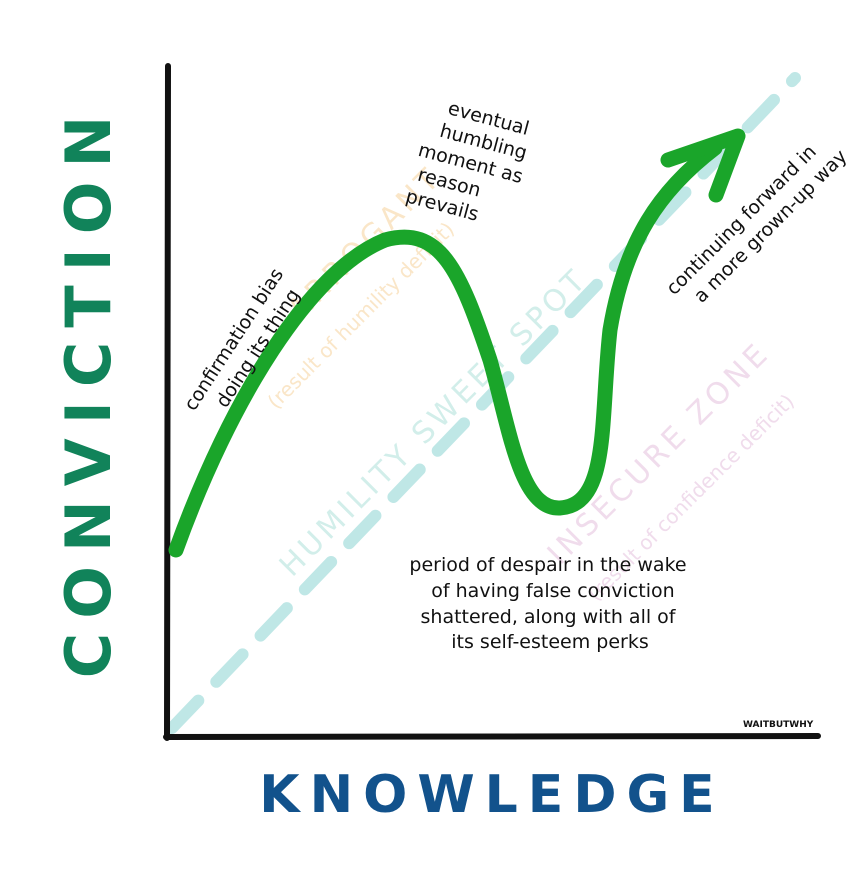 This screenshot has width=862, height=877. I want to click on despair-note-line2: of having false conviction, so click(552, 591).